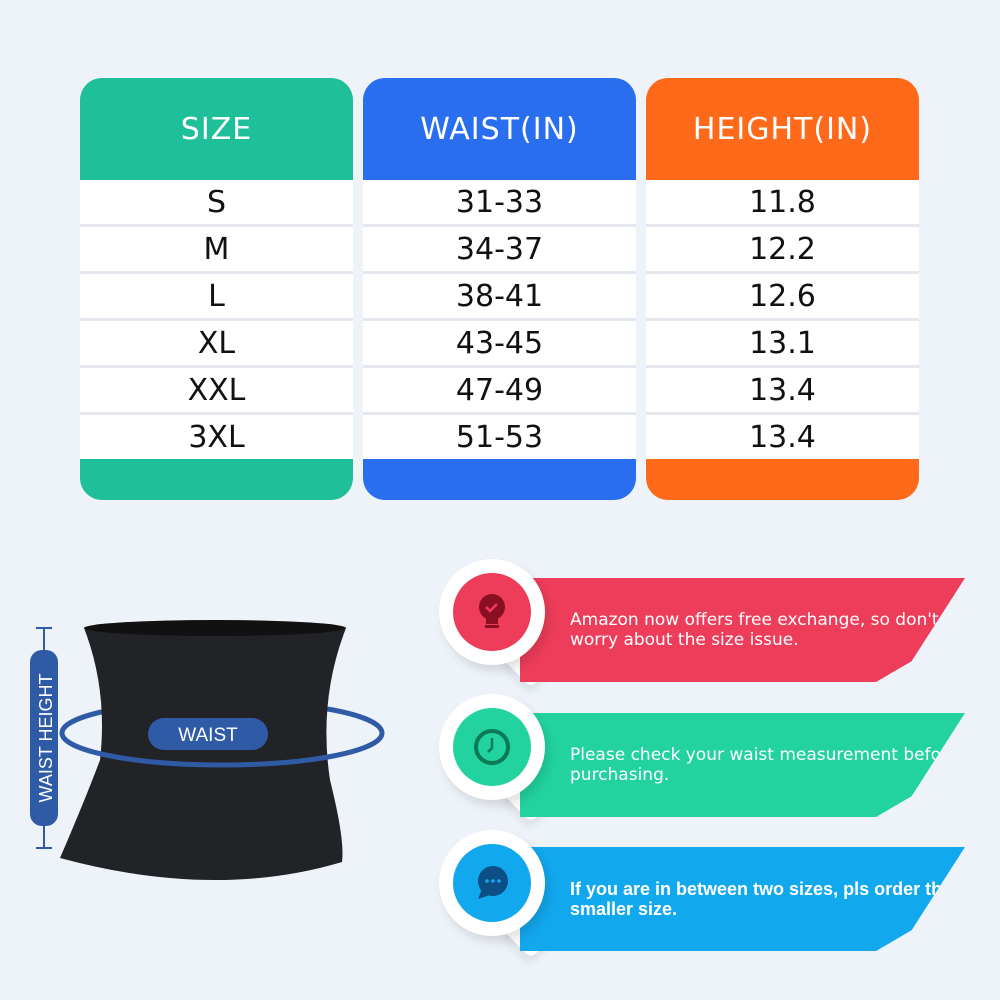 The height and width of the screenshot is (1000, 1000). I want to click on table-cell: 34-37, so click(499, 249).